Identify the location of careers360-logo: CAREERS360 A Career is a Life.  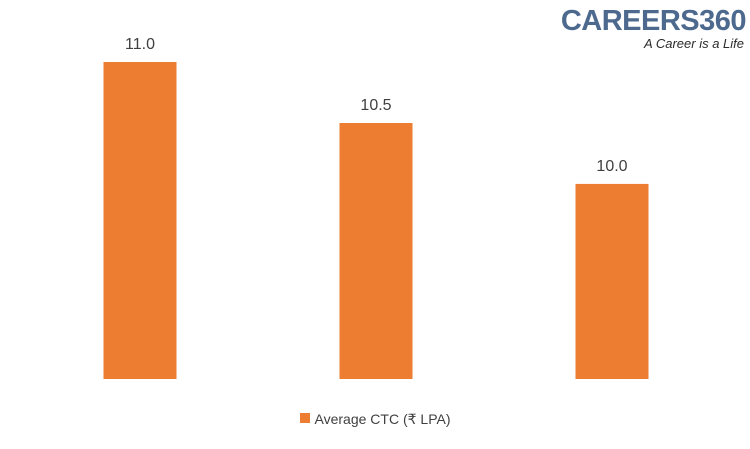
(653, 28).